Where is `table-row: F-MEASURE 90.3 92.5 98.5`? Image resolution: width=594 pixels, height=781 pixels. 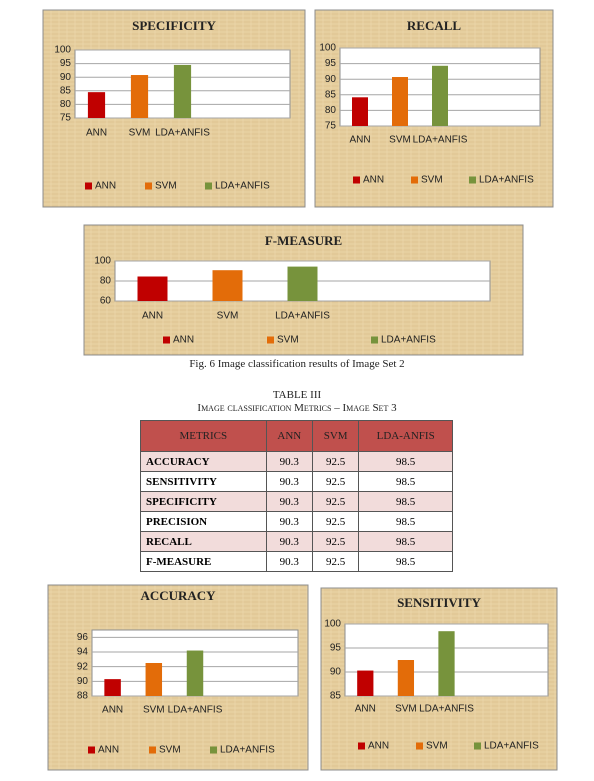
table-row: F-MEASURE 90.3 92.5 98.5 is located at coordinates (296, 561).